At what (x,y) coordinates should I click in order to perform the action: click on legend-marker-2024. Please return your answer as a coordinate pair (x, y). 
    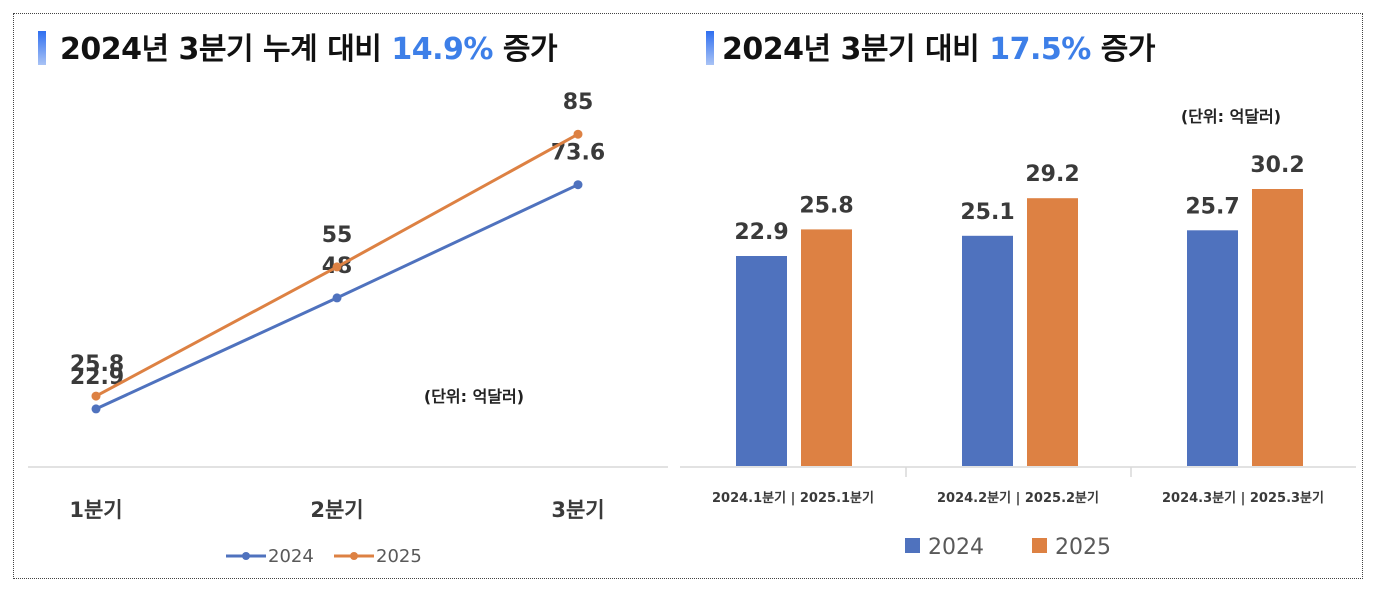
    Looking at the image, I should click on (246, 556).